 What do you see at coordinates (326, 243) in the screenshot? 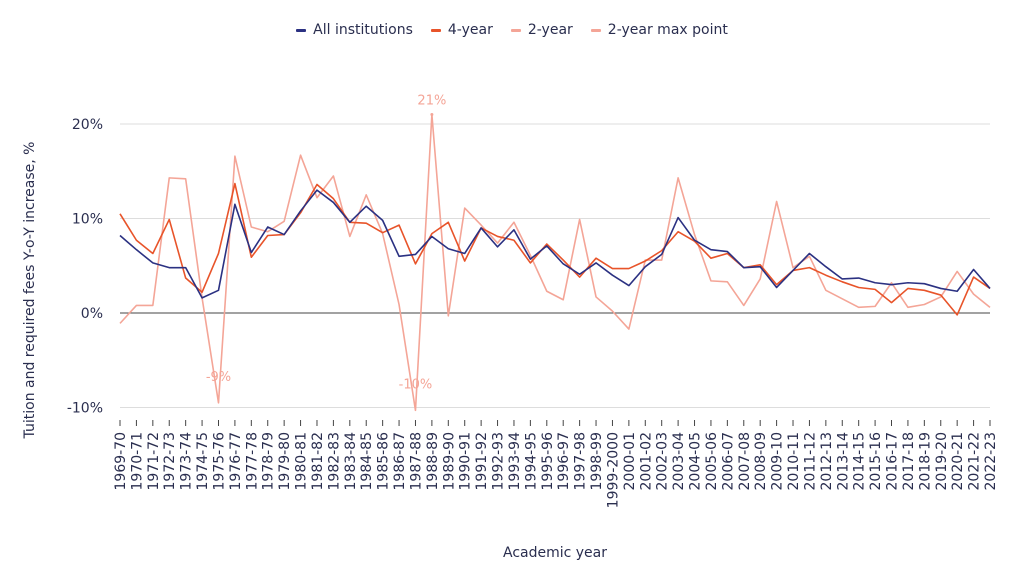
I see `annotations: -9% -10% 21%` at bounding box center [326, 243].